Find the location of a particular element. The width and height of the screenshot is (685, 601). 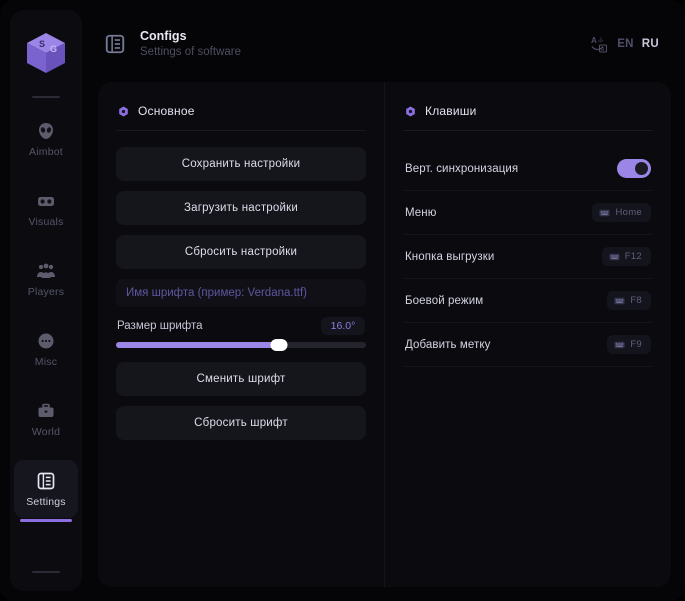

section-title: Клавиши is located at coordinates (451, 111).